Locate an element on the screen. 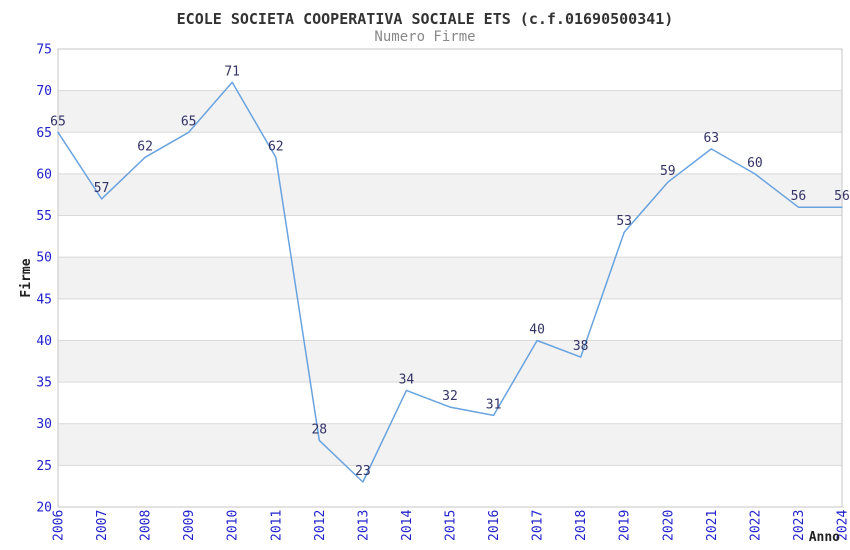 This screenshot has height=550, width=850. x-tick-label: 2022 is located at coordinates (755, 525).